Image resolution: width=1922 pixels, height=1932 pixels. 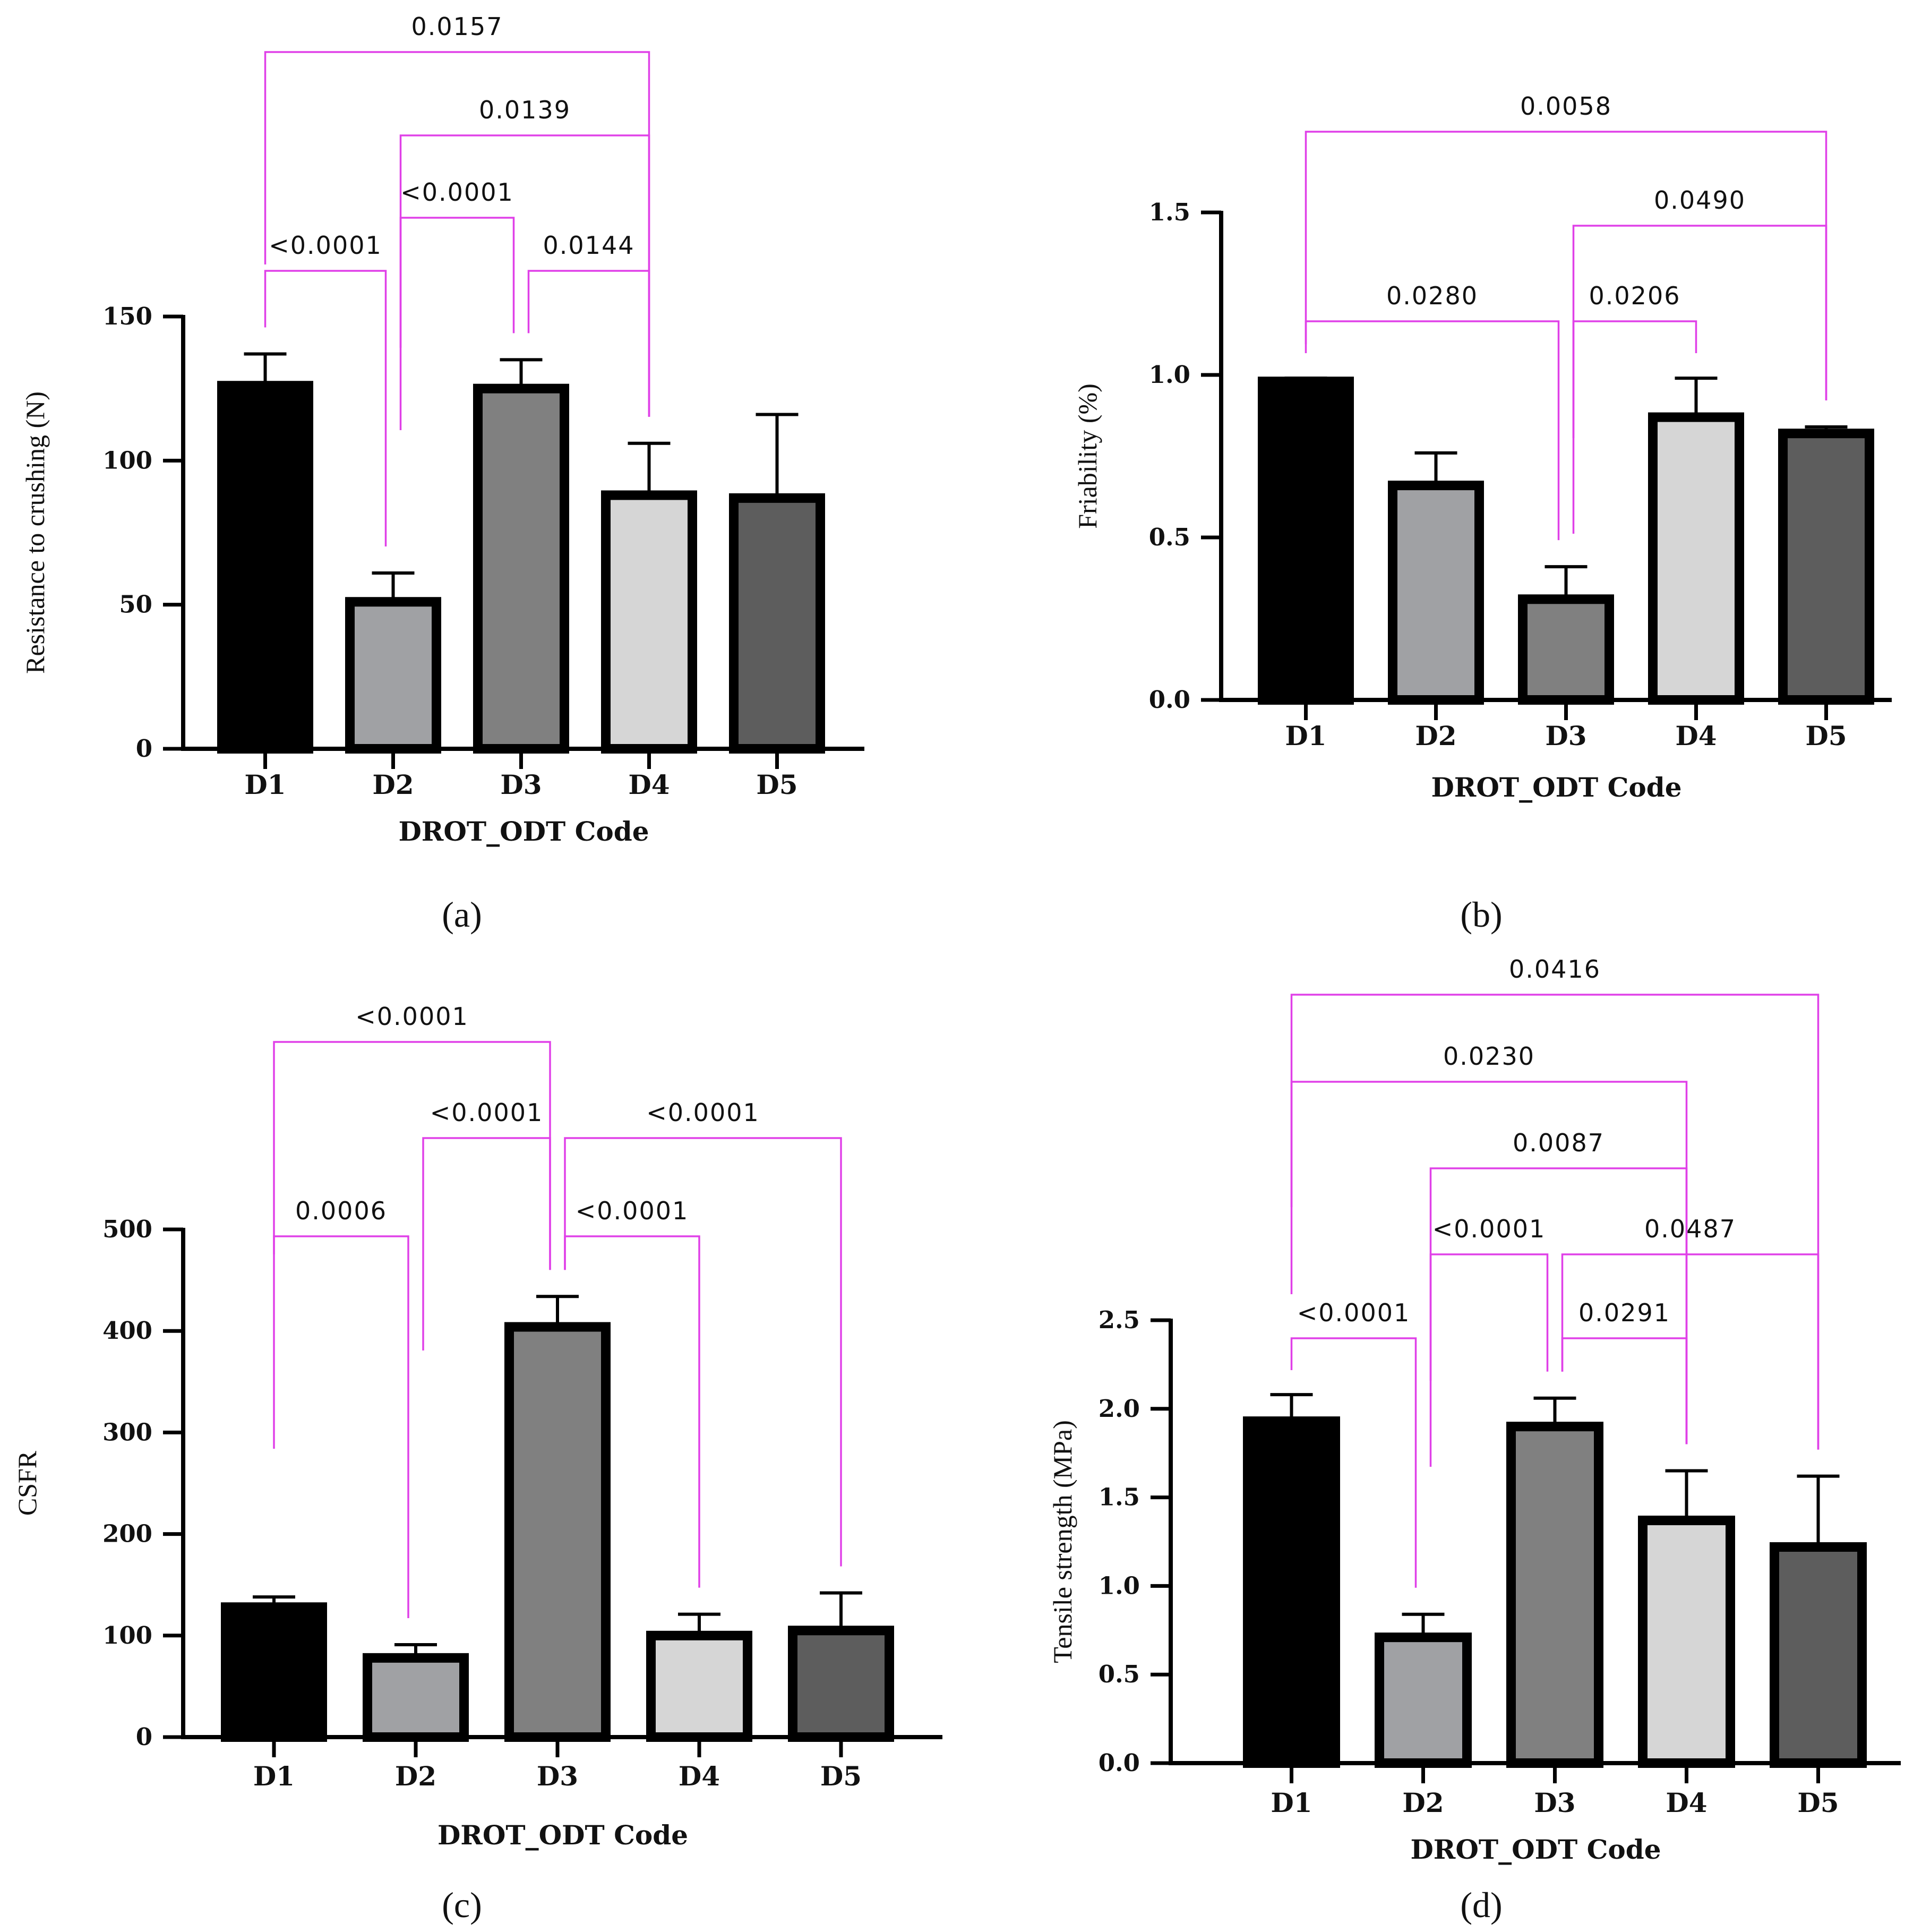 What do you see at coordinates (1700, 200) in the screenshot?
I see `p-value-label: 0.0490` at bounding box center [1700, 200].